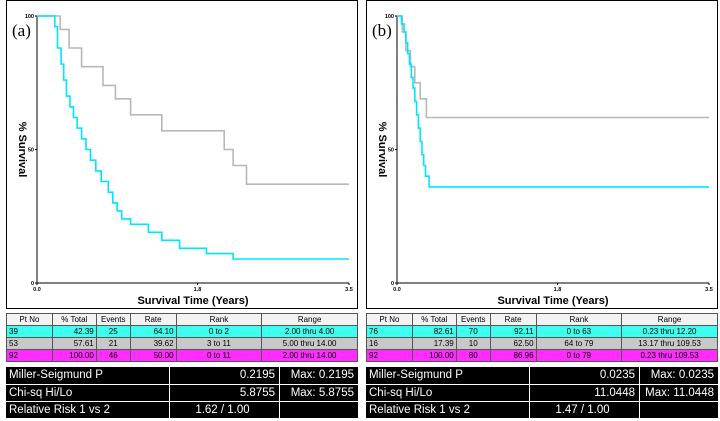 The height and width of the screenshot is (421, 720). What do you see at coordinates (669, 331) in the screenshot?
I see `table-cell: 0.23 thru 12.20` at bounding box center [669, 331].